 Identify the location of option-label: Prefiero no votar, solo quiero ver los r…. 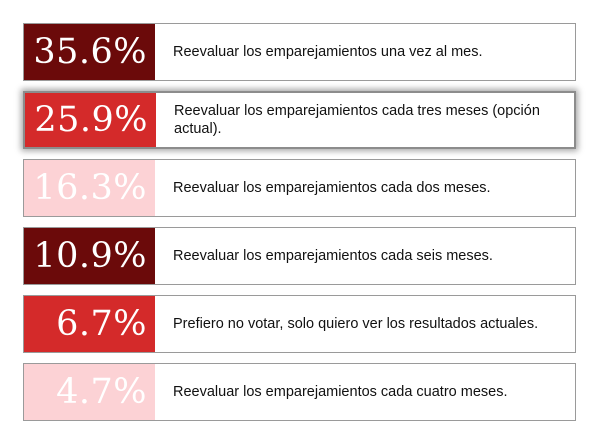
(356, 324).